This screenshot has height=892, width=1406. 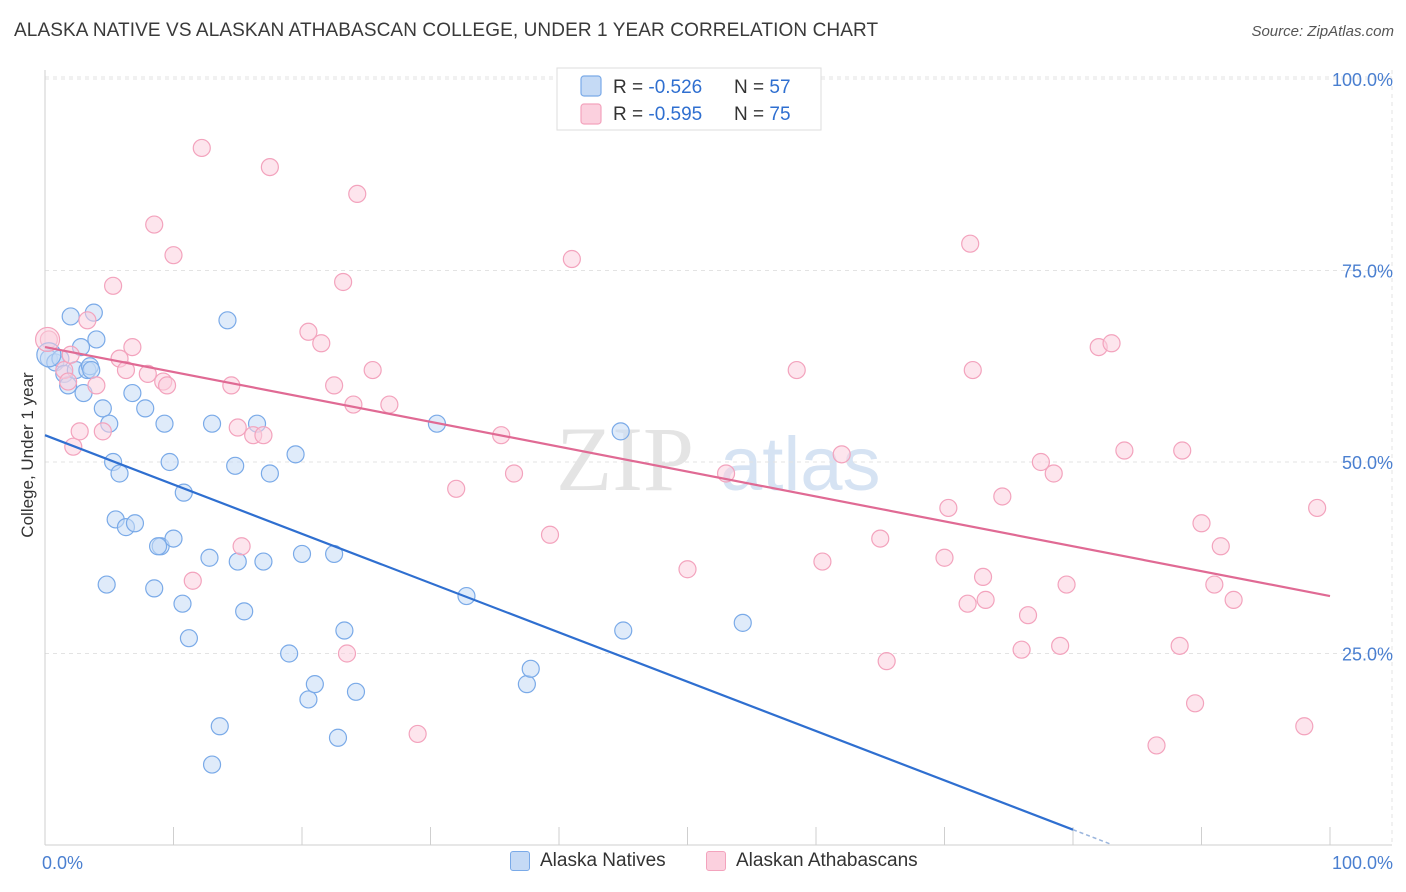 What do you see at coordinates (779, 114) in the screenshot?
I see `legend-n-value-2: 75` at bounding box center [779, 114].